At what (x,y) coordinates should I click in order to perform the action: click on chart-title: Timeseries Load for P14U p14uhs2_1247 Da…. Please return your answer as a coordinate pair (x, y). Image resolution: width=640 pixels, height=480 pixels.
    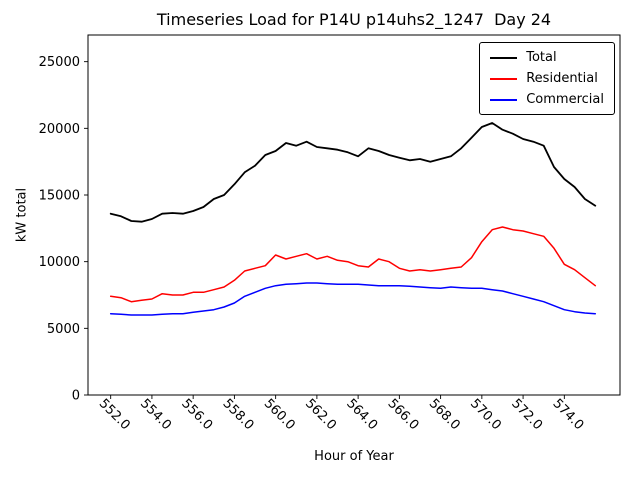
    Looking at the image, I should click on (354, 19).